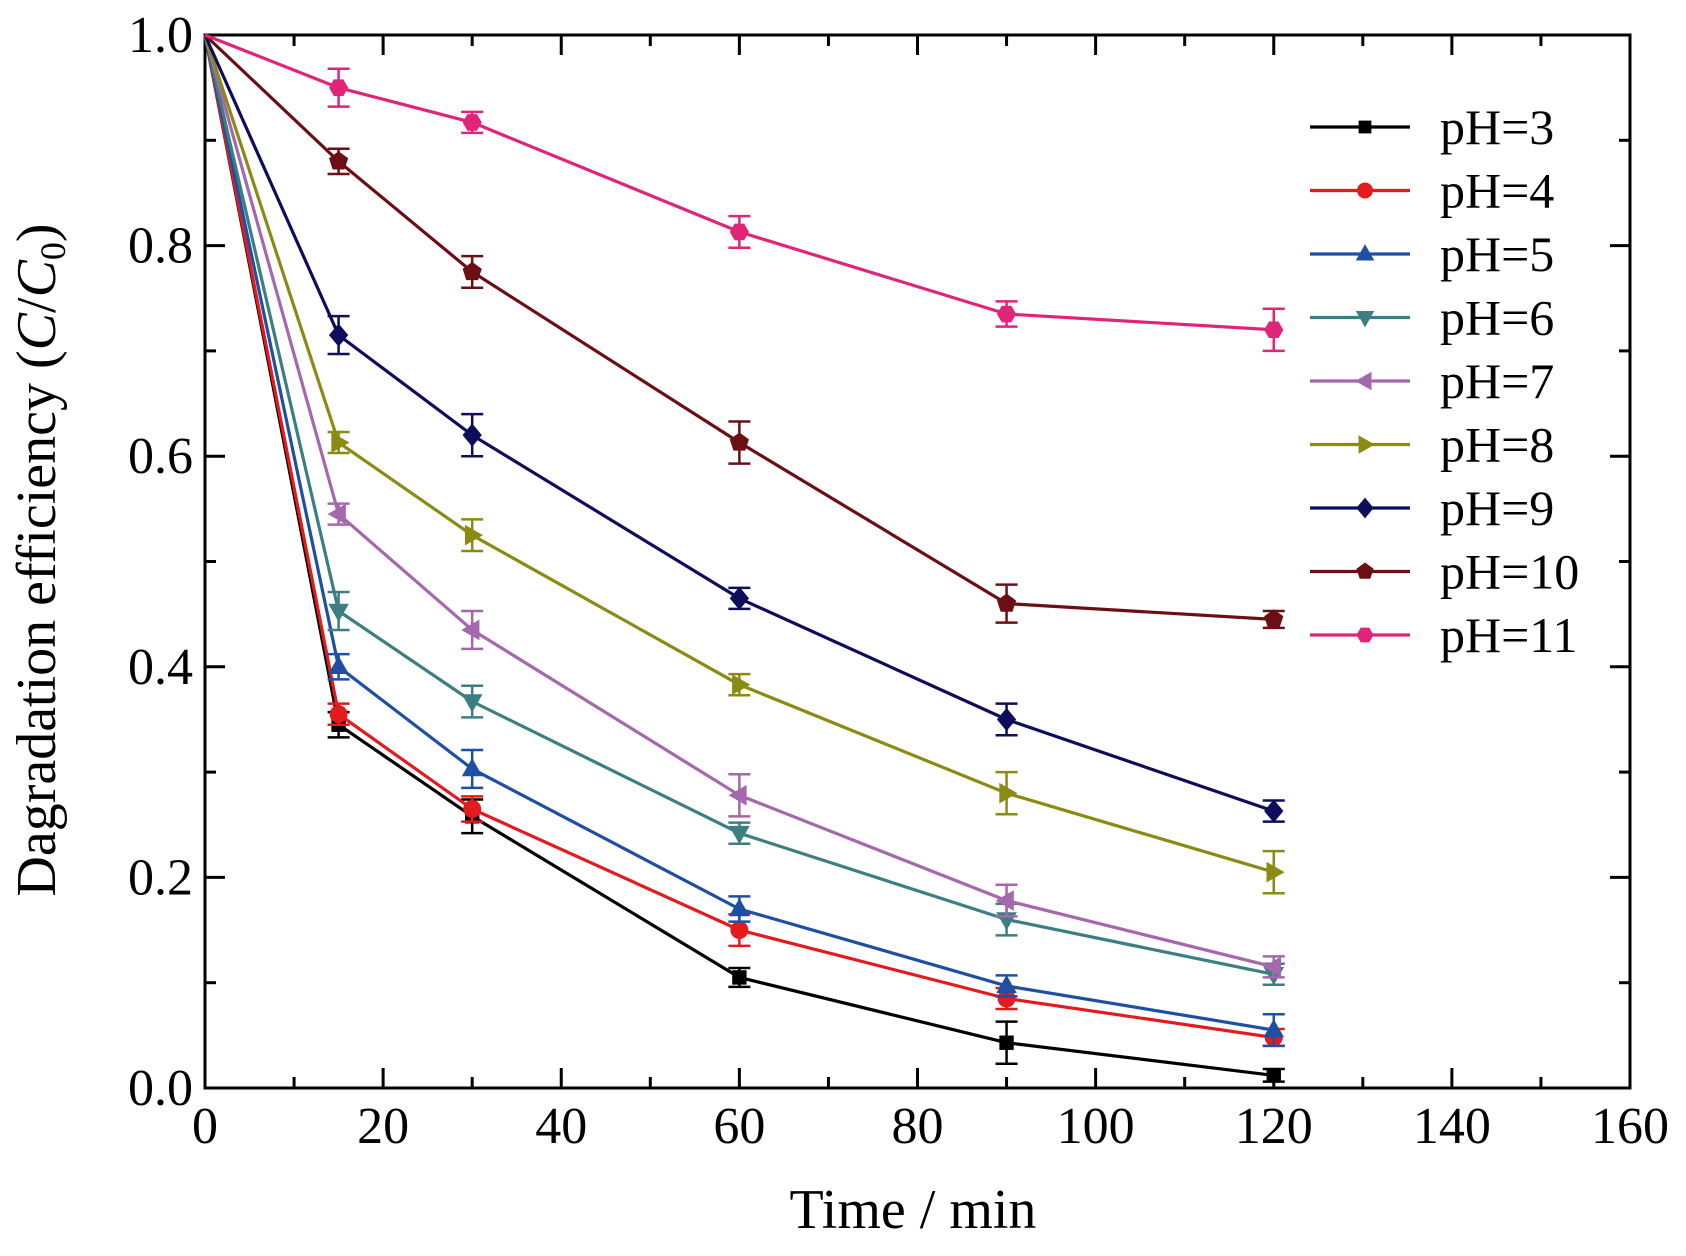  What do you see at coordinates (205, 1126) in the screenshot?
I see `x-tick-label: 0` at bounding box center [205, 1126].